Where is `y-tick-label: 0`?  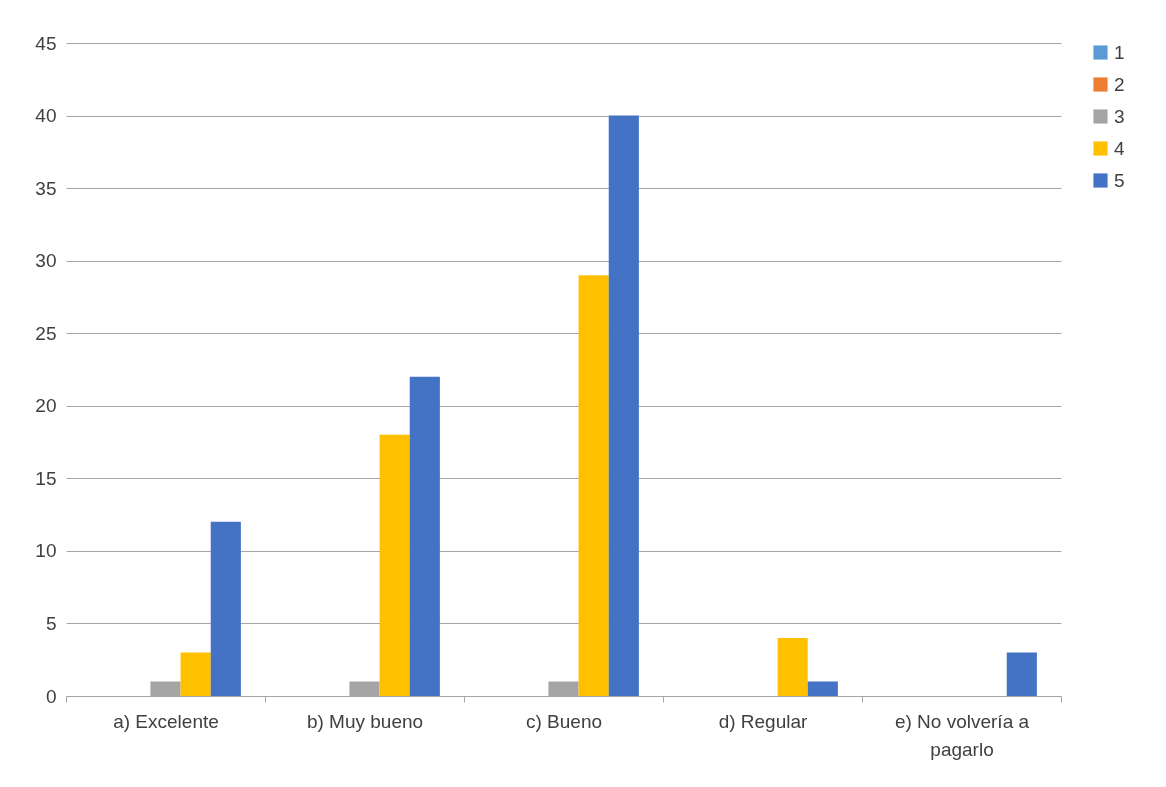 y-tick-label: 0 is located at coordinates (51, 696).